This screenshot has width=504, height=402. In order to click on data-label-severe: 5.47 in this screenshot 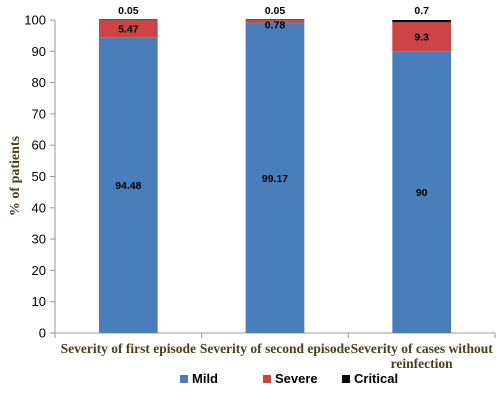, I will do `click(128, 30)`.